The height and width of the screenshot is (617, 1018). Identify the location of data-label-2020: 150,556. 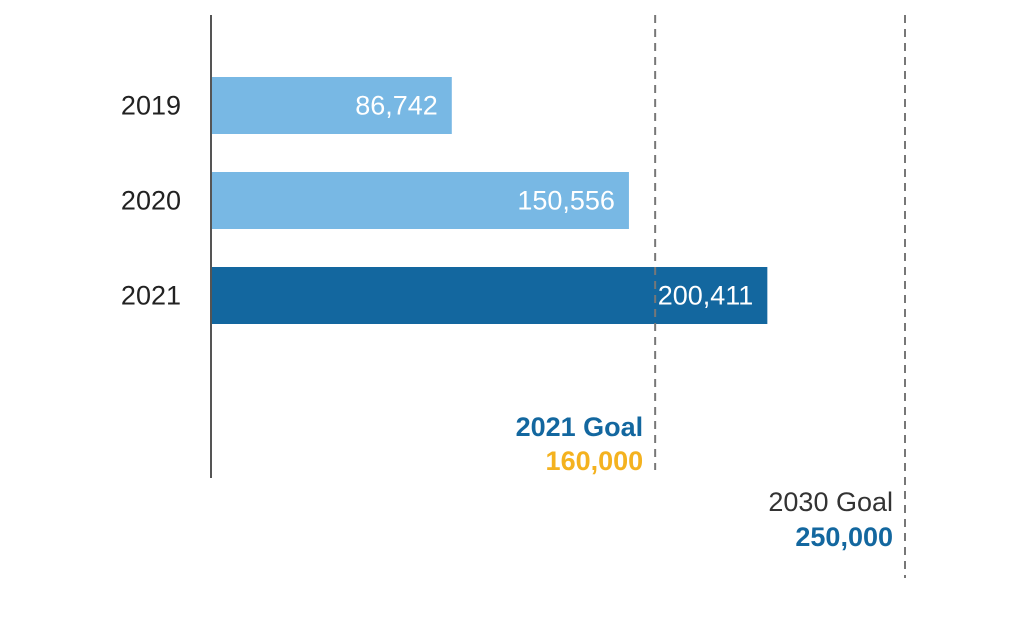
(566, 201).